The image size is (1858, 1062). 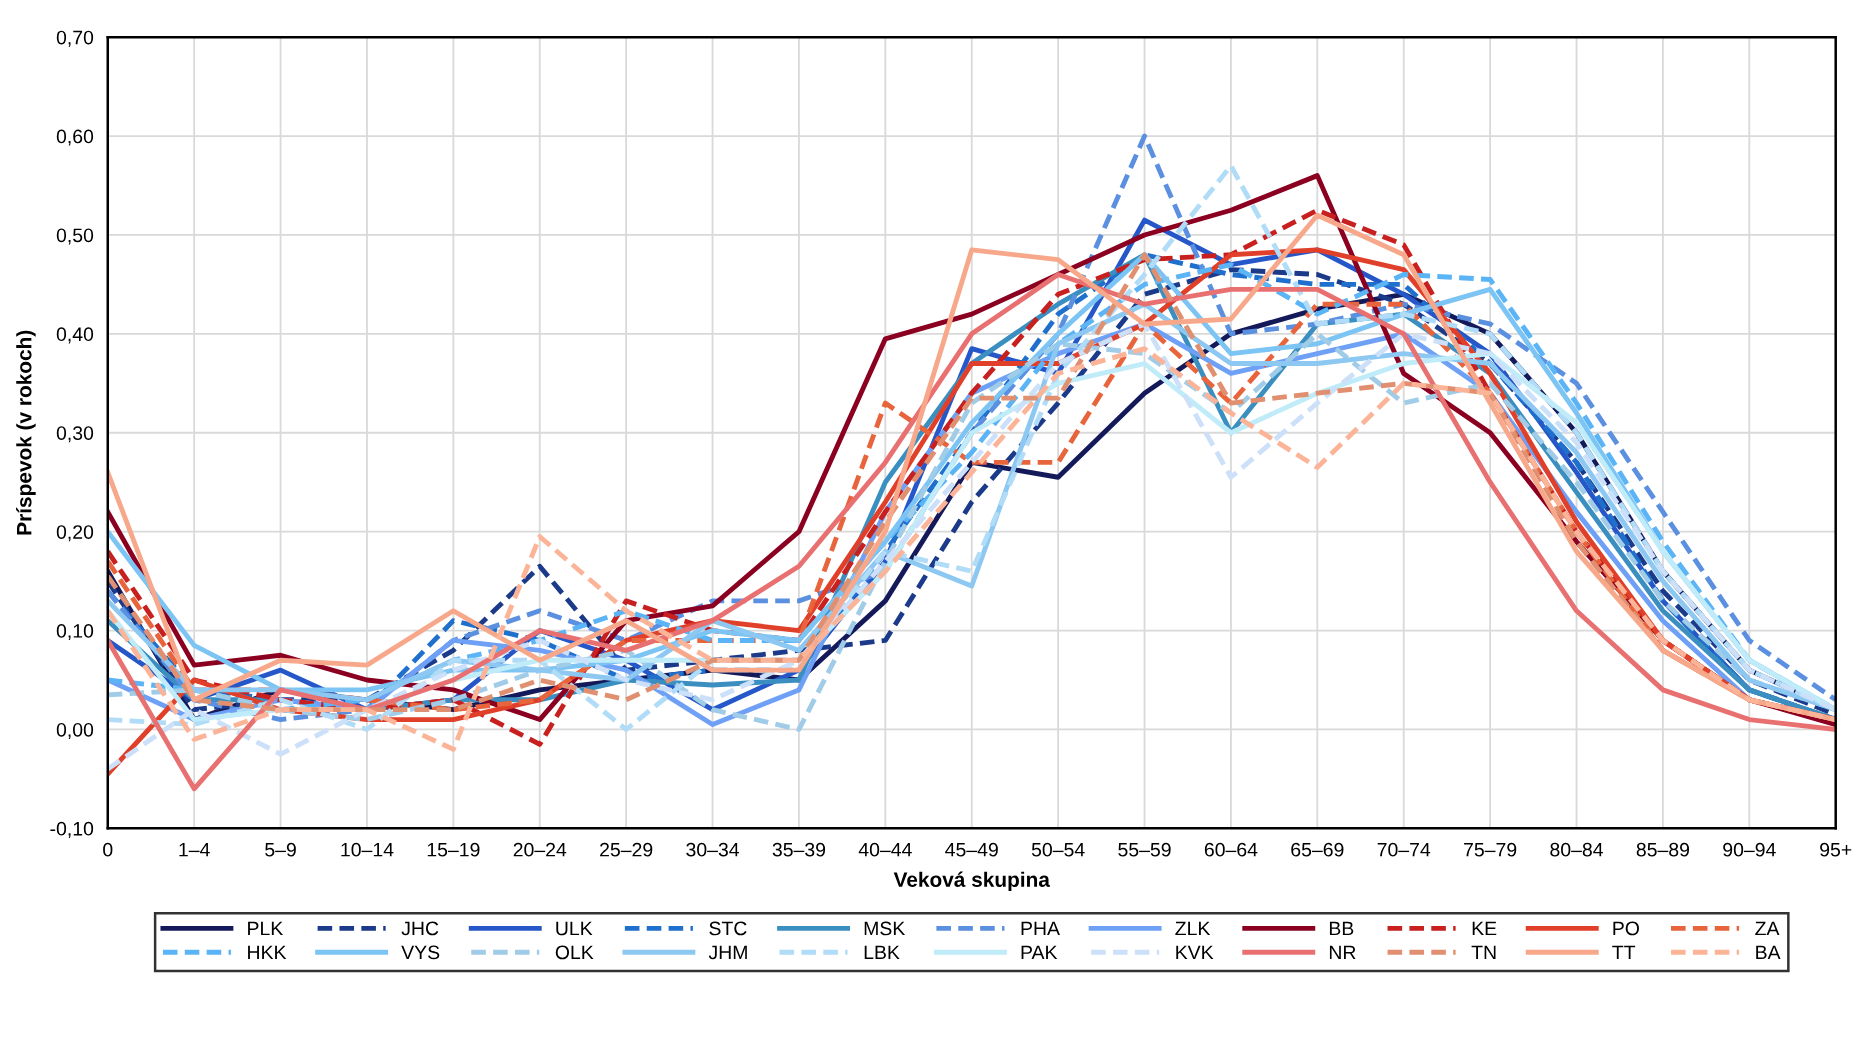 I want to click on x-tick-label: 55–59, so click(x=1144, y=849).